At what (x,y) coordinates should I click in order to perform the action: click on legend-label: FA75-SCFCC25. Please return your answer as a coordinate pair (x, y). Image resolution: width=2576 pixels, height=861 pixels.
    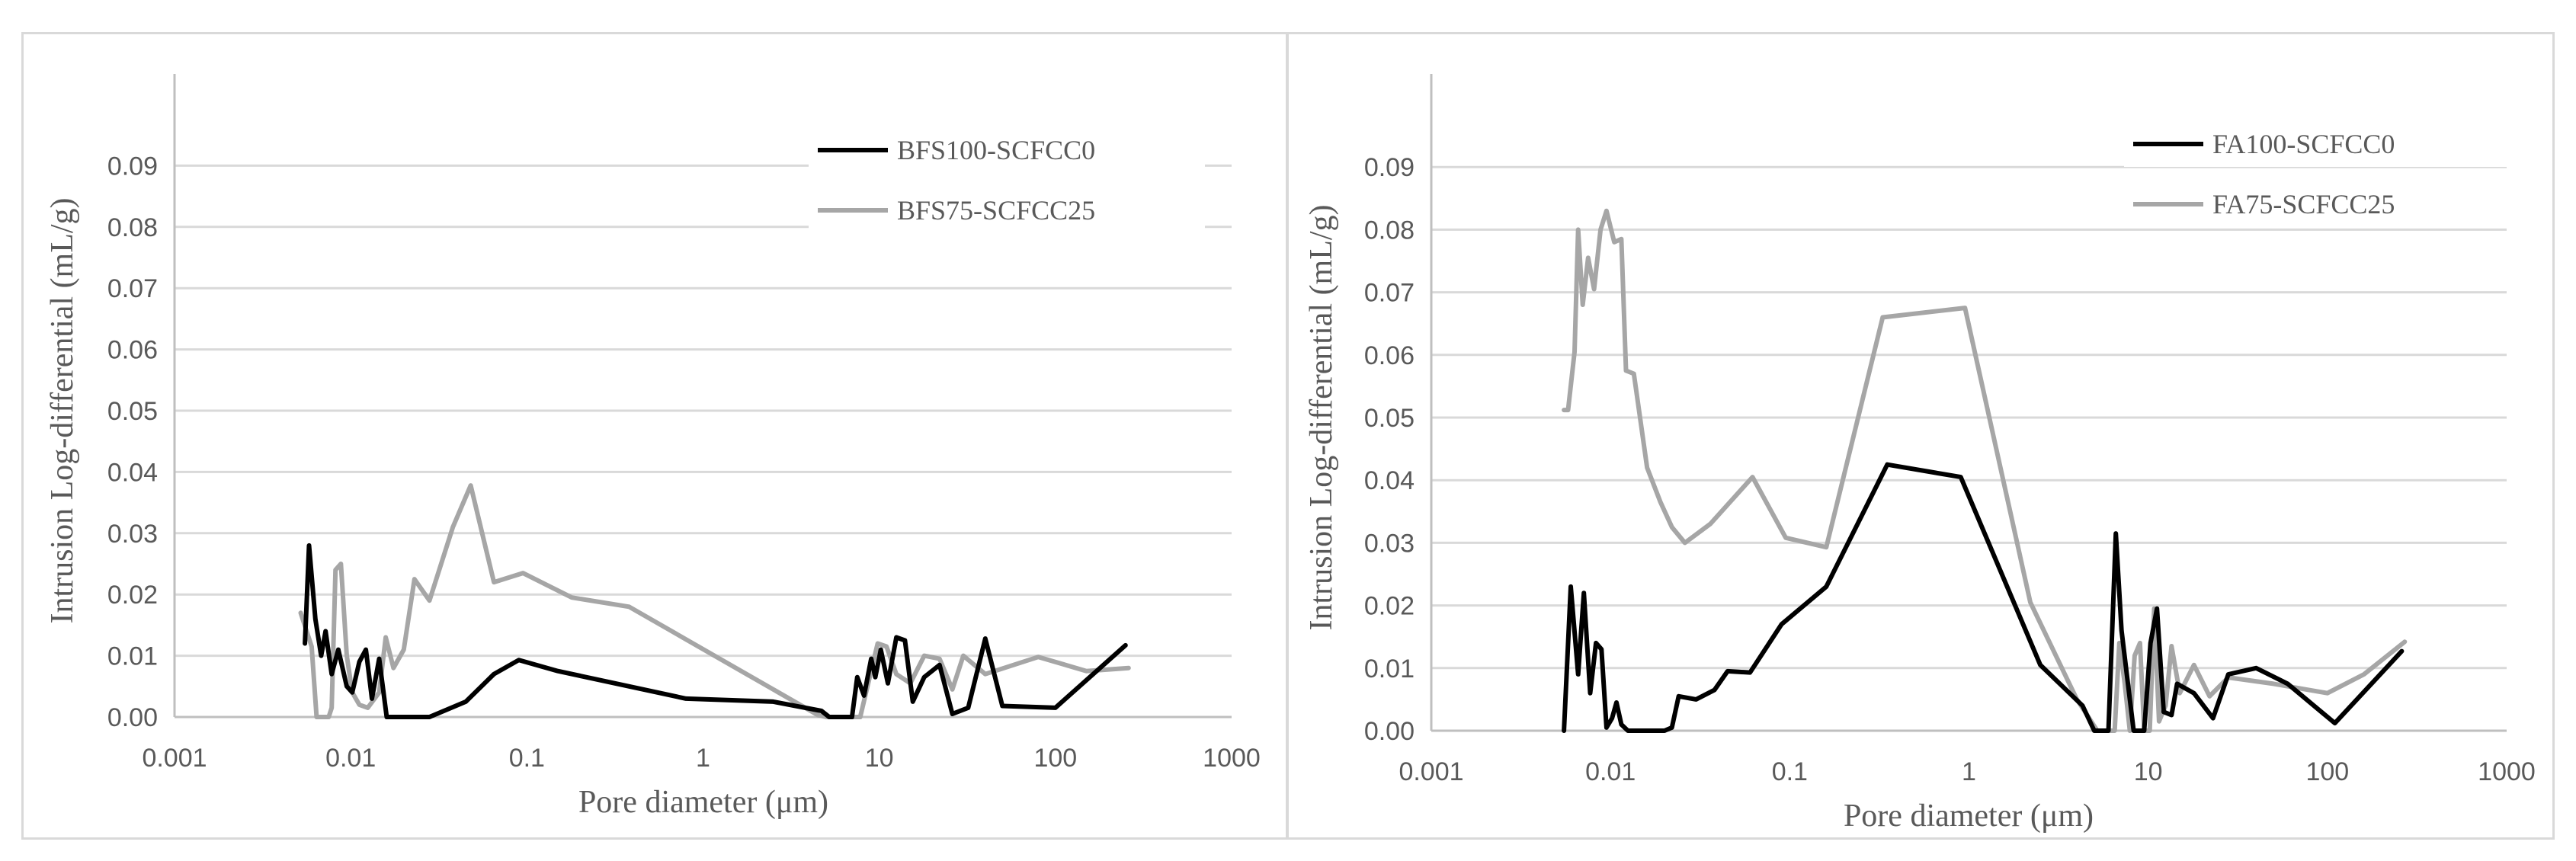
    Looking at the image, I should click on (2303, 204).